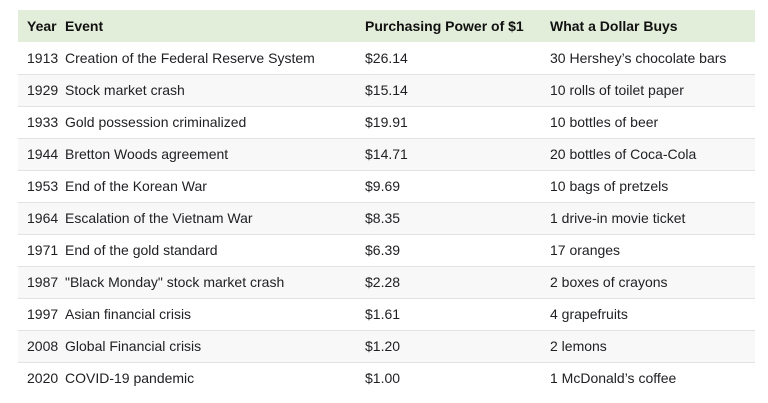 The width and height of the screenshot is (768, 403). I want to click on cell-event: End of the gold standard, so click(215, 249).